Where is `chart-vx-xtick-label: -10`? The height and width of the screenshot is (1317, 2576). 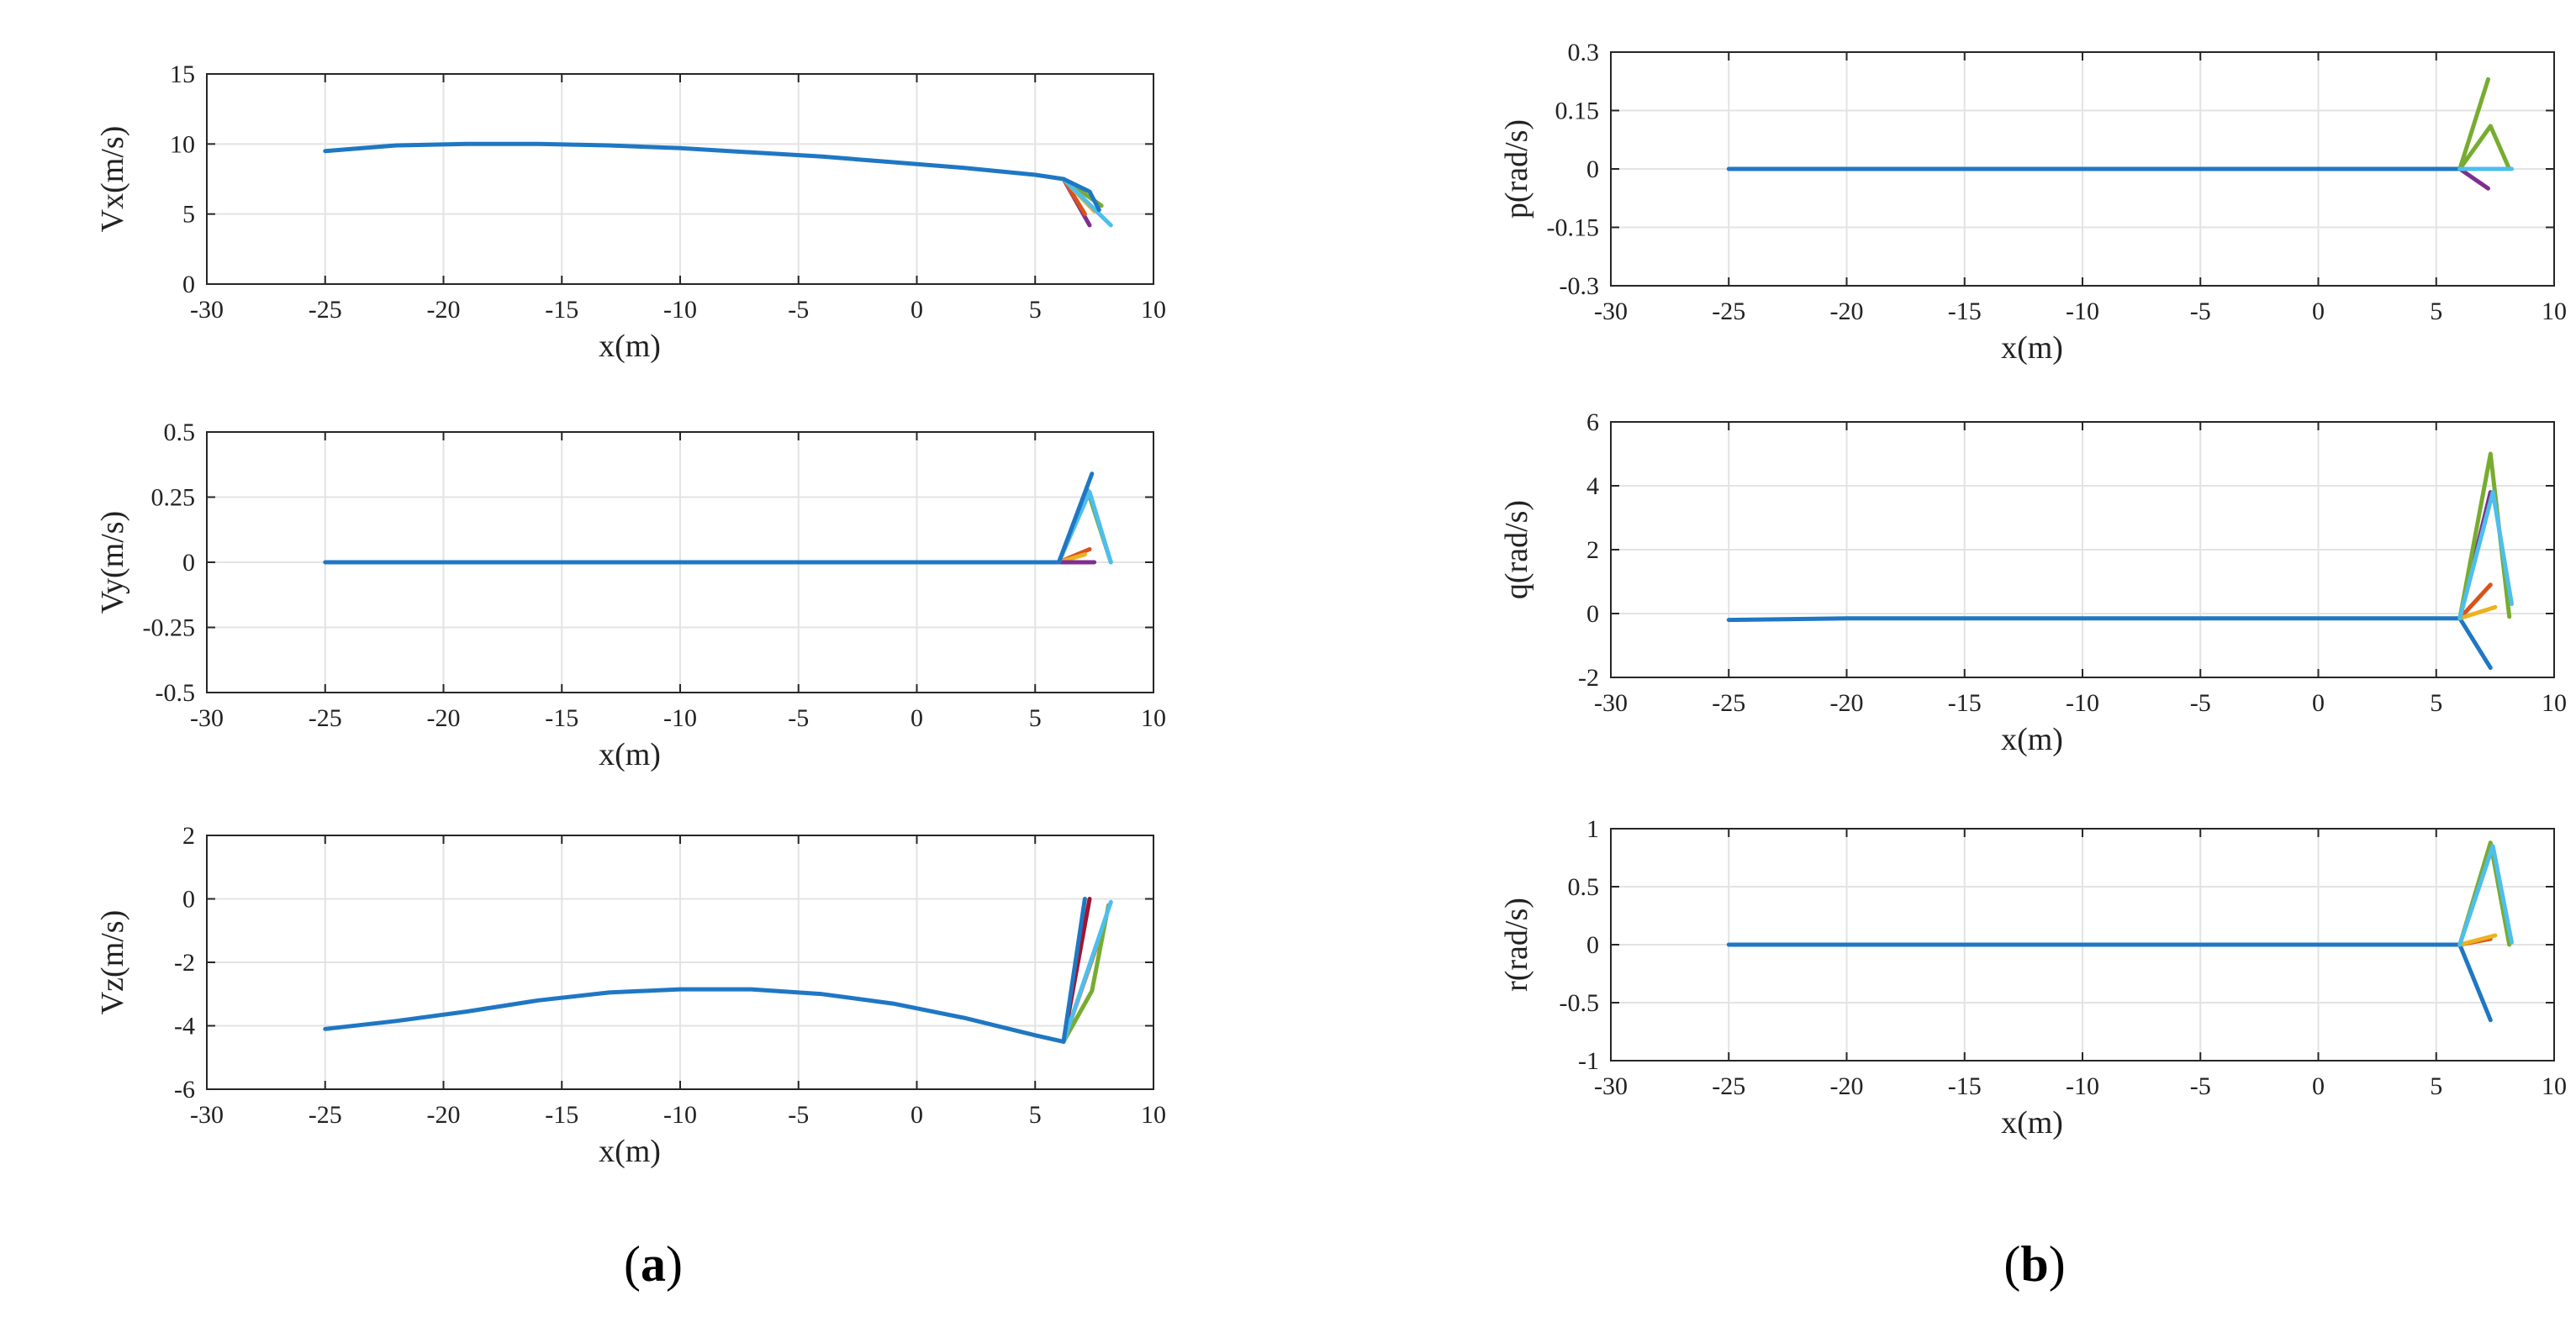
chart-vx-xtick-label: -10 is located at coordinates (680, 310).